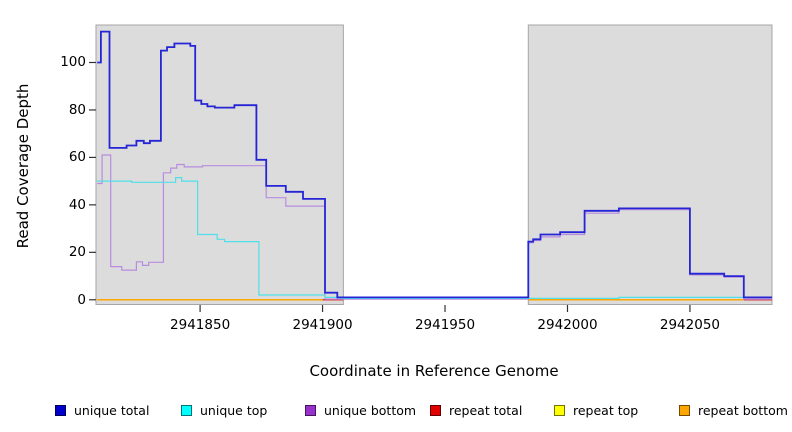 Image resolution: width=792 pixels, height=432 pixels. What do you see at coordinates (689, 325) in the screenshot?
I see `x-tick-label: 2942050` at bounding box center [689, 325].